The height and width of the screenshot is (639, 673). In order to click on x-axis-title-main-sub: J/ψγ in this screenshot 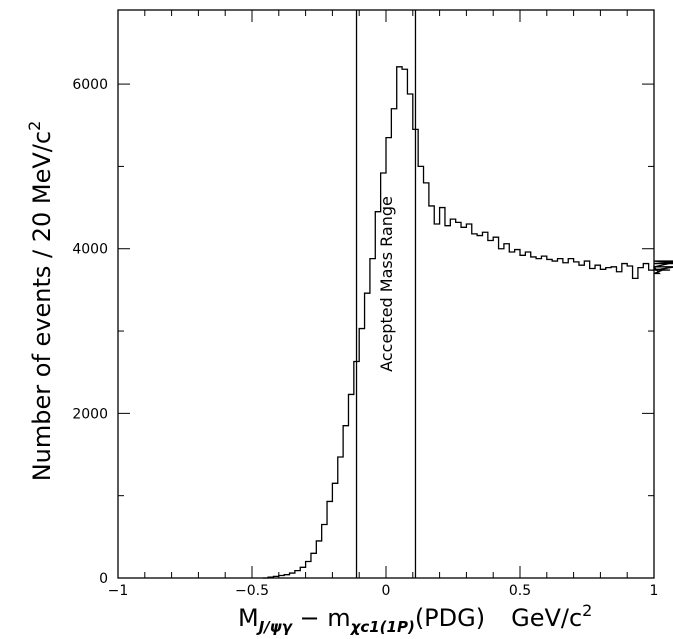, I will do `click(275, 627)`.